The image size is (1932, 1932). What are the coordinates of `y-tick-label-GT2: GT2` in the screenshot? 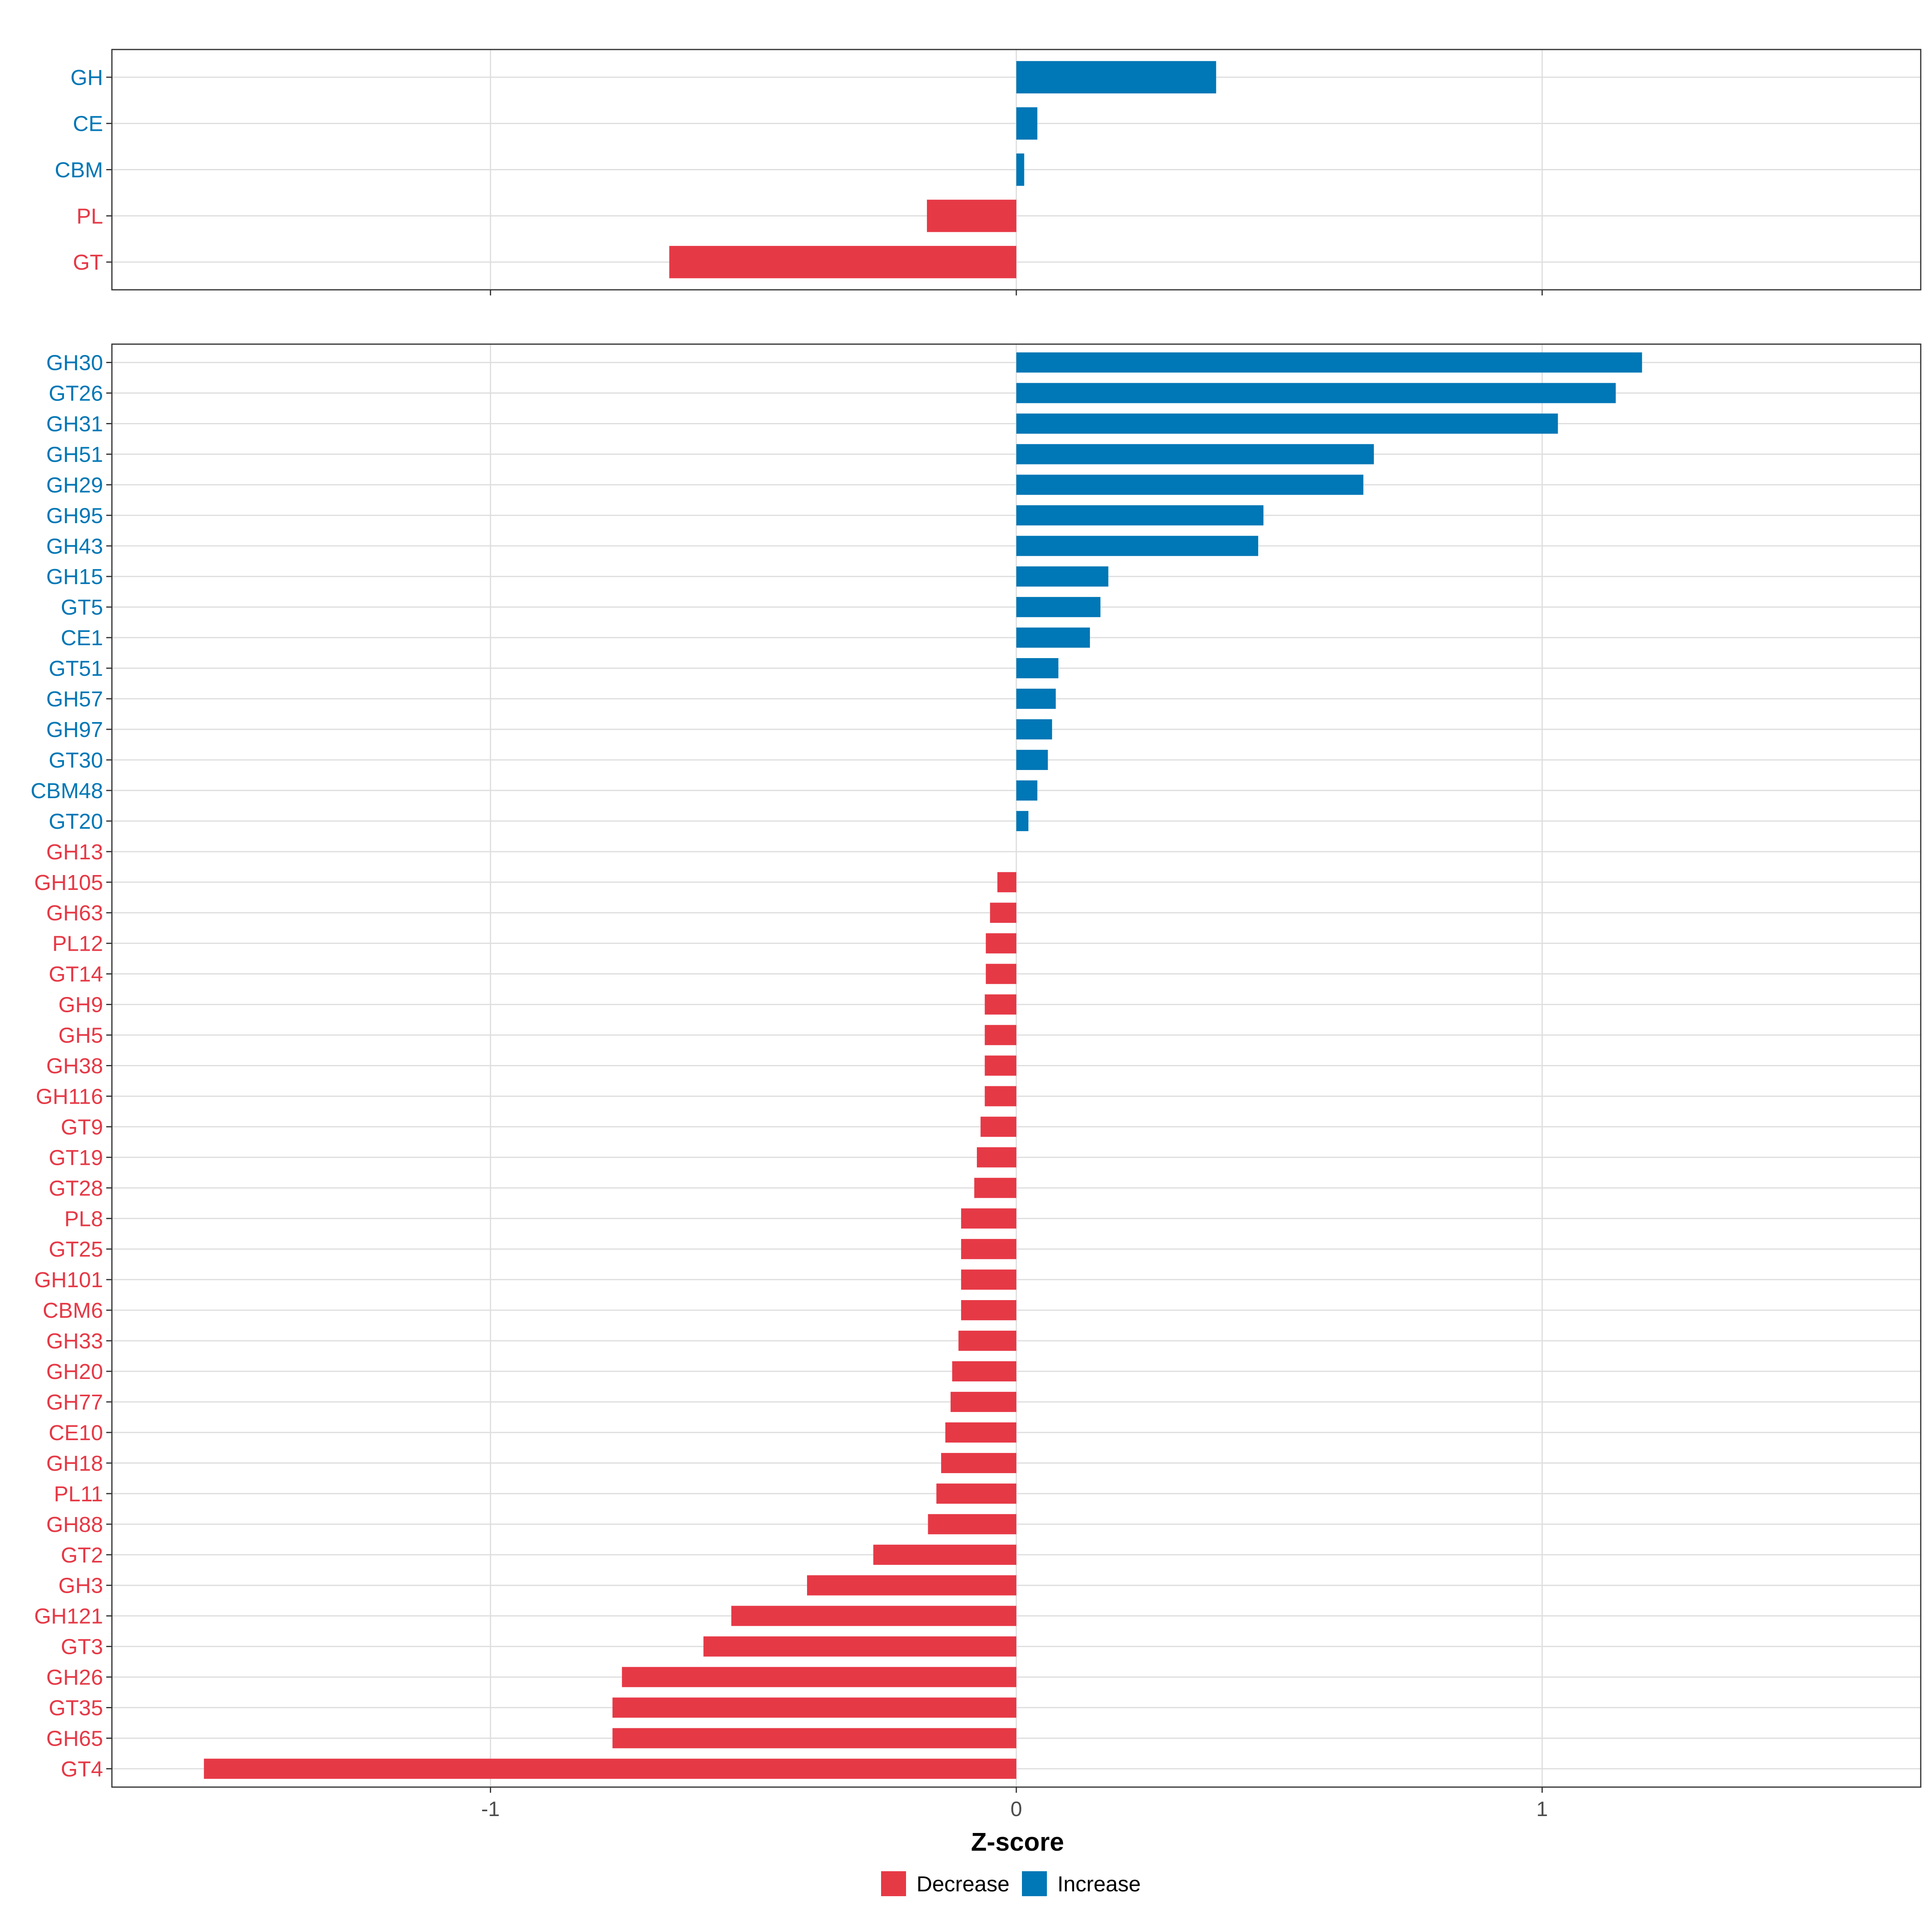 It's located at (82, 1555).